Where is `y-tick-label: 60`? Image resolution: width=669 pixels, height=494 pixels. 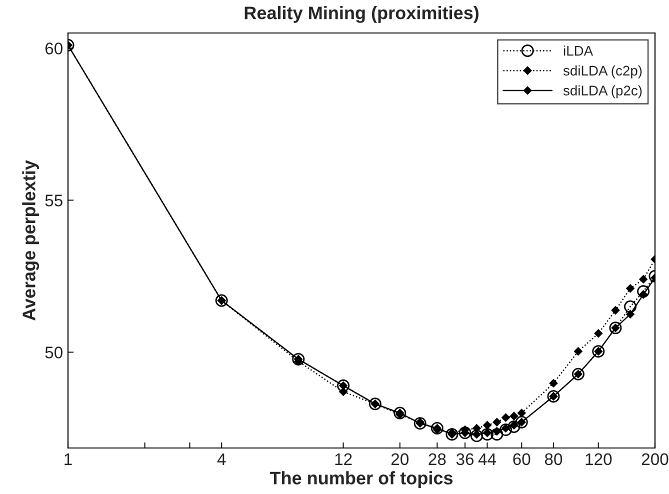 y-tick-label: 60 is located at coordinates (53, 48).